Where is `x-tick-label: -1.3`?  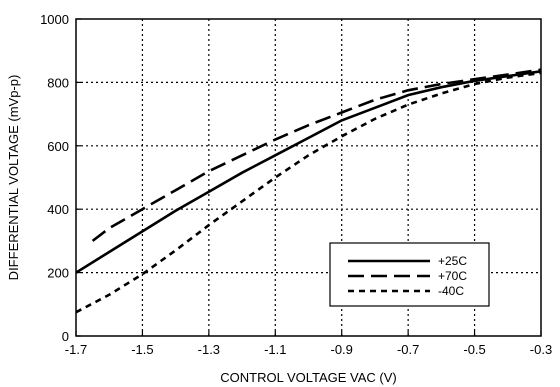
x-tick-label: -1.3 is located at coordinates (209, 349).